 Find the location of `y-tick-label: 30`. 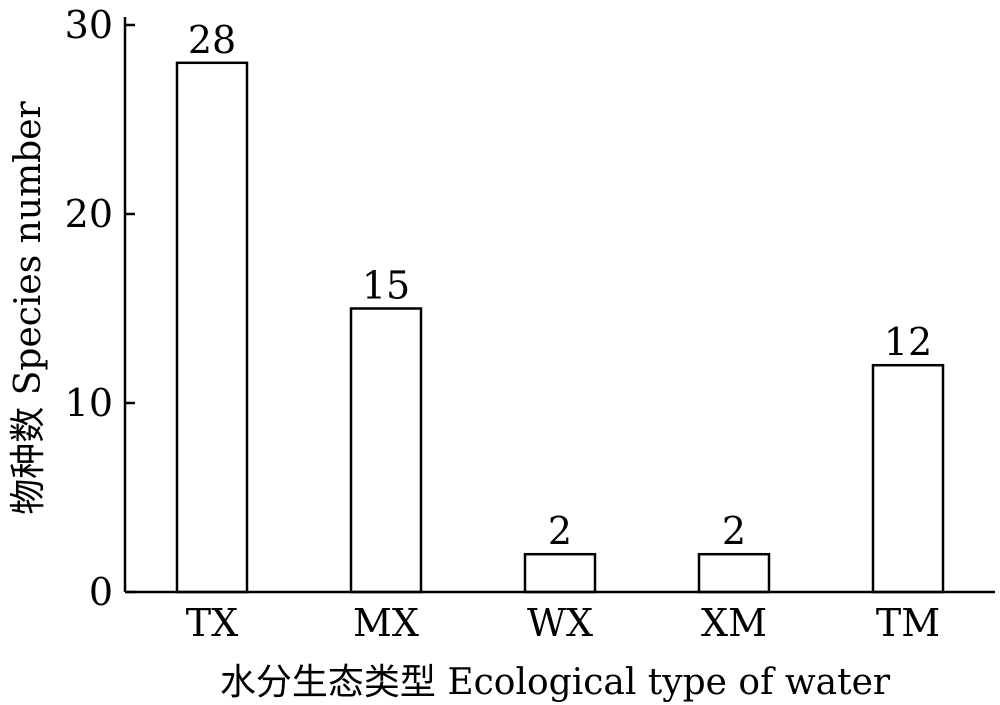

y-tick-label: 30 is located at coordinates (89, 25).